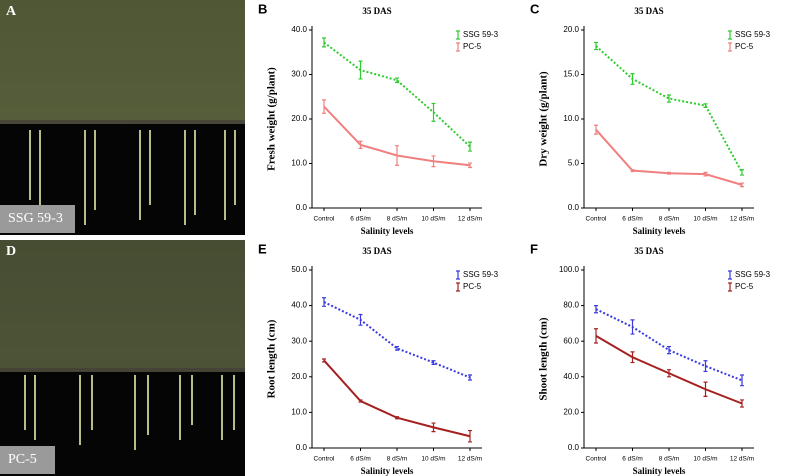 The height and width of the screenshot is (476, 794). I want to click on photo-caption: SSG 59-3, so click(35, 218).